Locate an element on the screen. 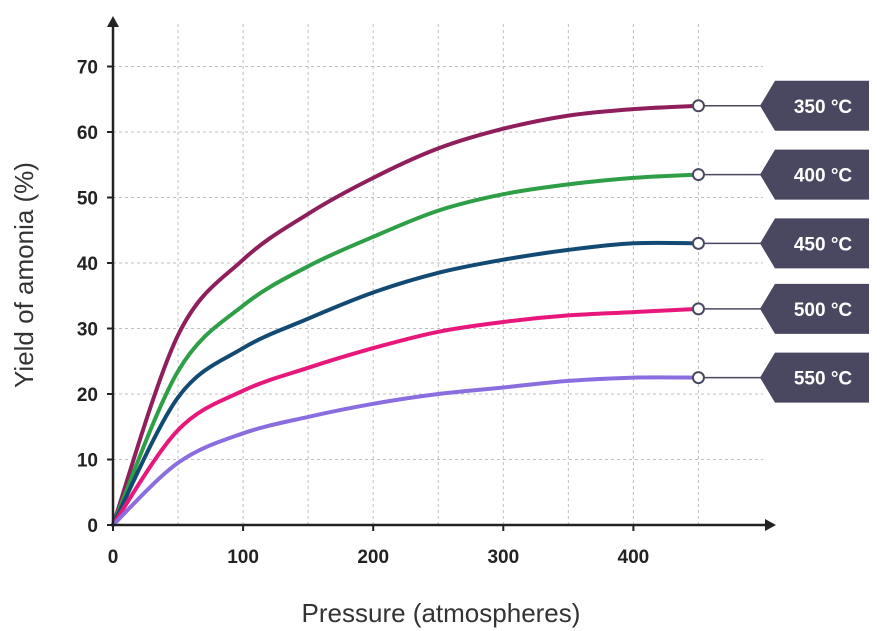 The image size is (877, 631). y-tick-label: 30 is located at coordinates (87, 330).